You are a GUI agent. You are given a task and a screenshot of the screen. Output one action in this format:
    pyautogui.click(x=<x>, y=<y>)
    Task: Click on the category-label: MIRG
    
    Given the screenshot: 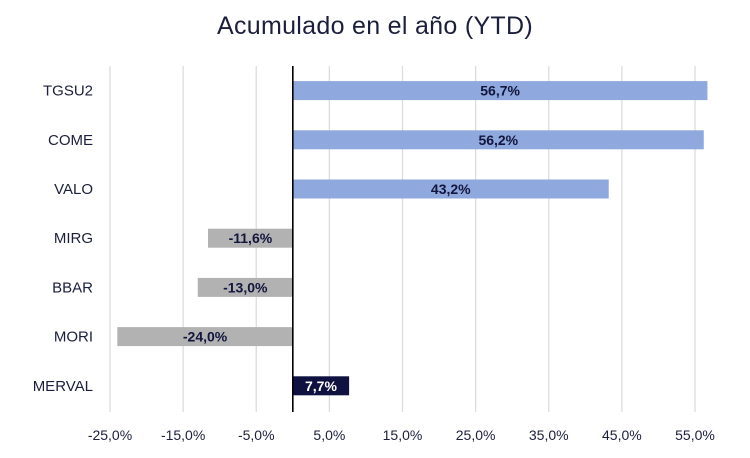 What is the action you would take?
    pyautogui.click(x=73, y=238)
    